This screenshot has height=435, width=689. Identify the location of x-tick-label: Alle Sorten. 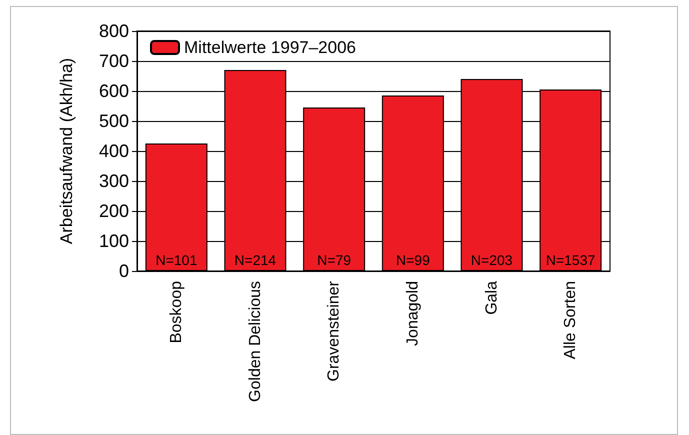
(571, 320).